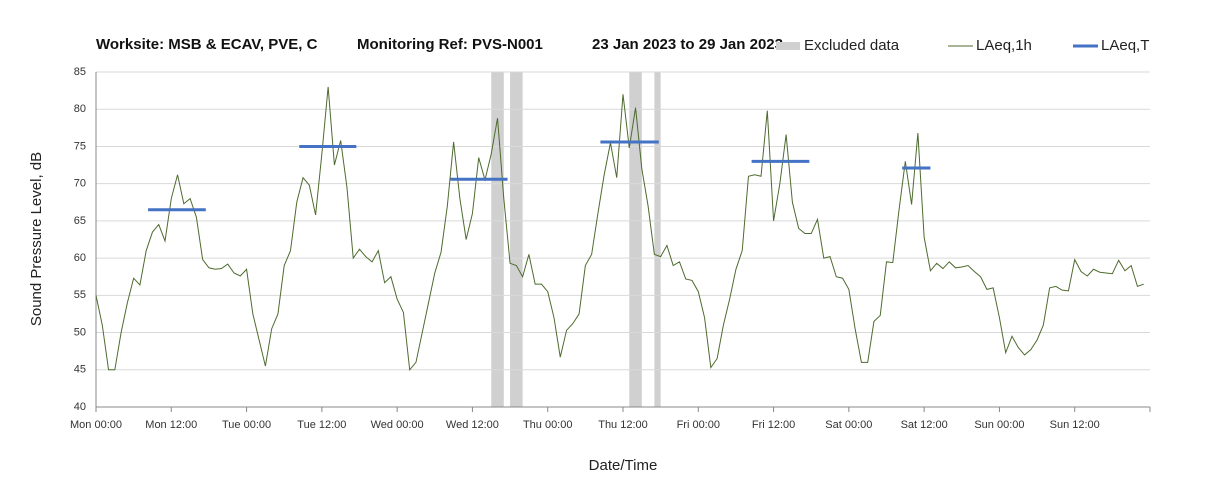  I want to click on chart-period: 23 Jan 2023 to 29 Jan 2023, so click(687, 44).